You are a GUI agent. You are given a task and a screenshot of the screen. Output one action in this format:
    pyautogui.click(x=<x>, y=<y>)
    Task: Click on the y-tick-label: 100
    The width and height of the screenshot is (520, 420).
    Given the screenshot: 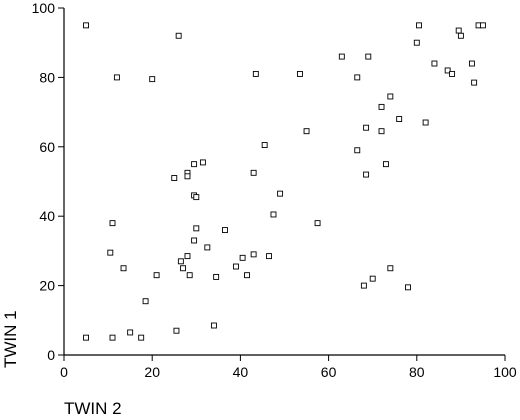 What is the action you would take?
    pyautogui.click(x=44, y=8)
    